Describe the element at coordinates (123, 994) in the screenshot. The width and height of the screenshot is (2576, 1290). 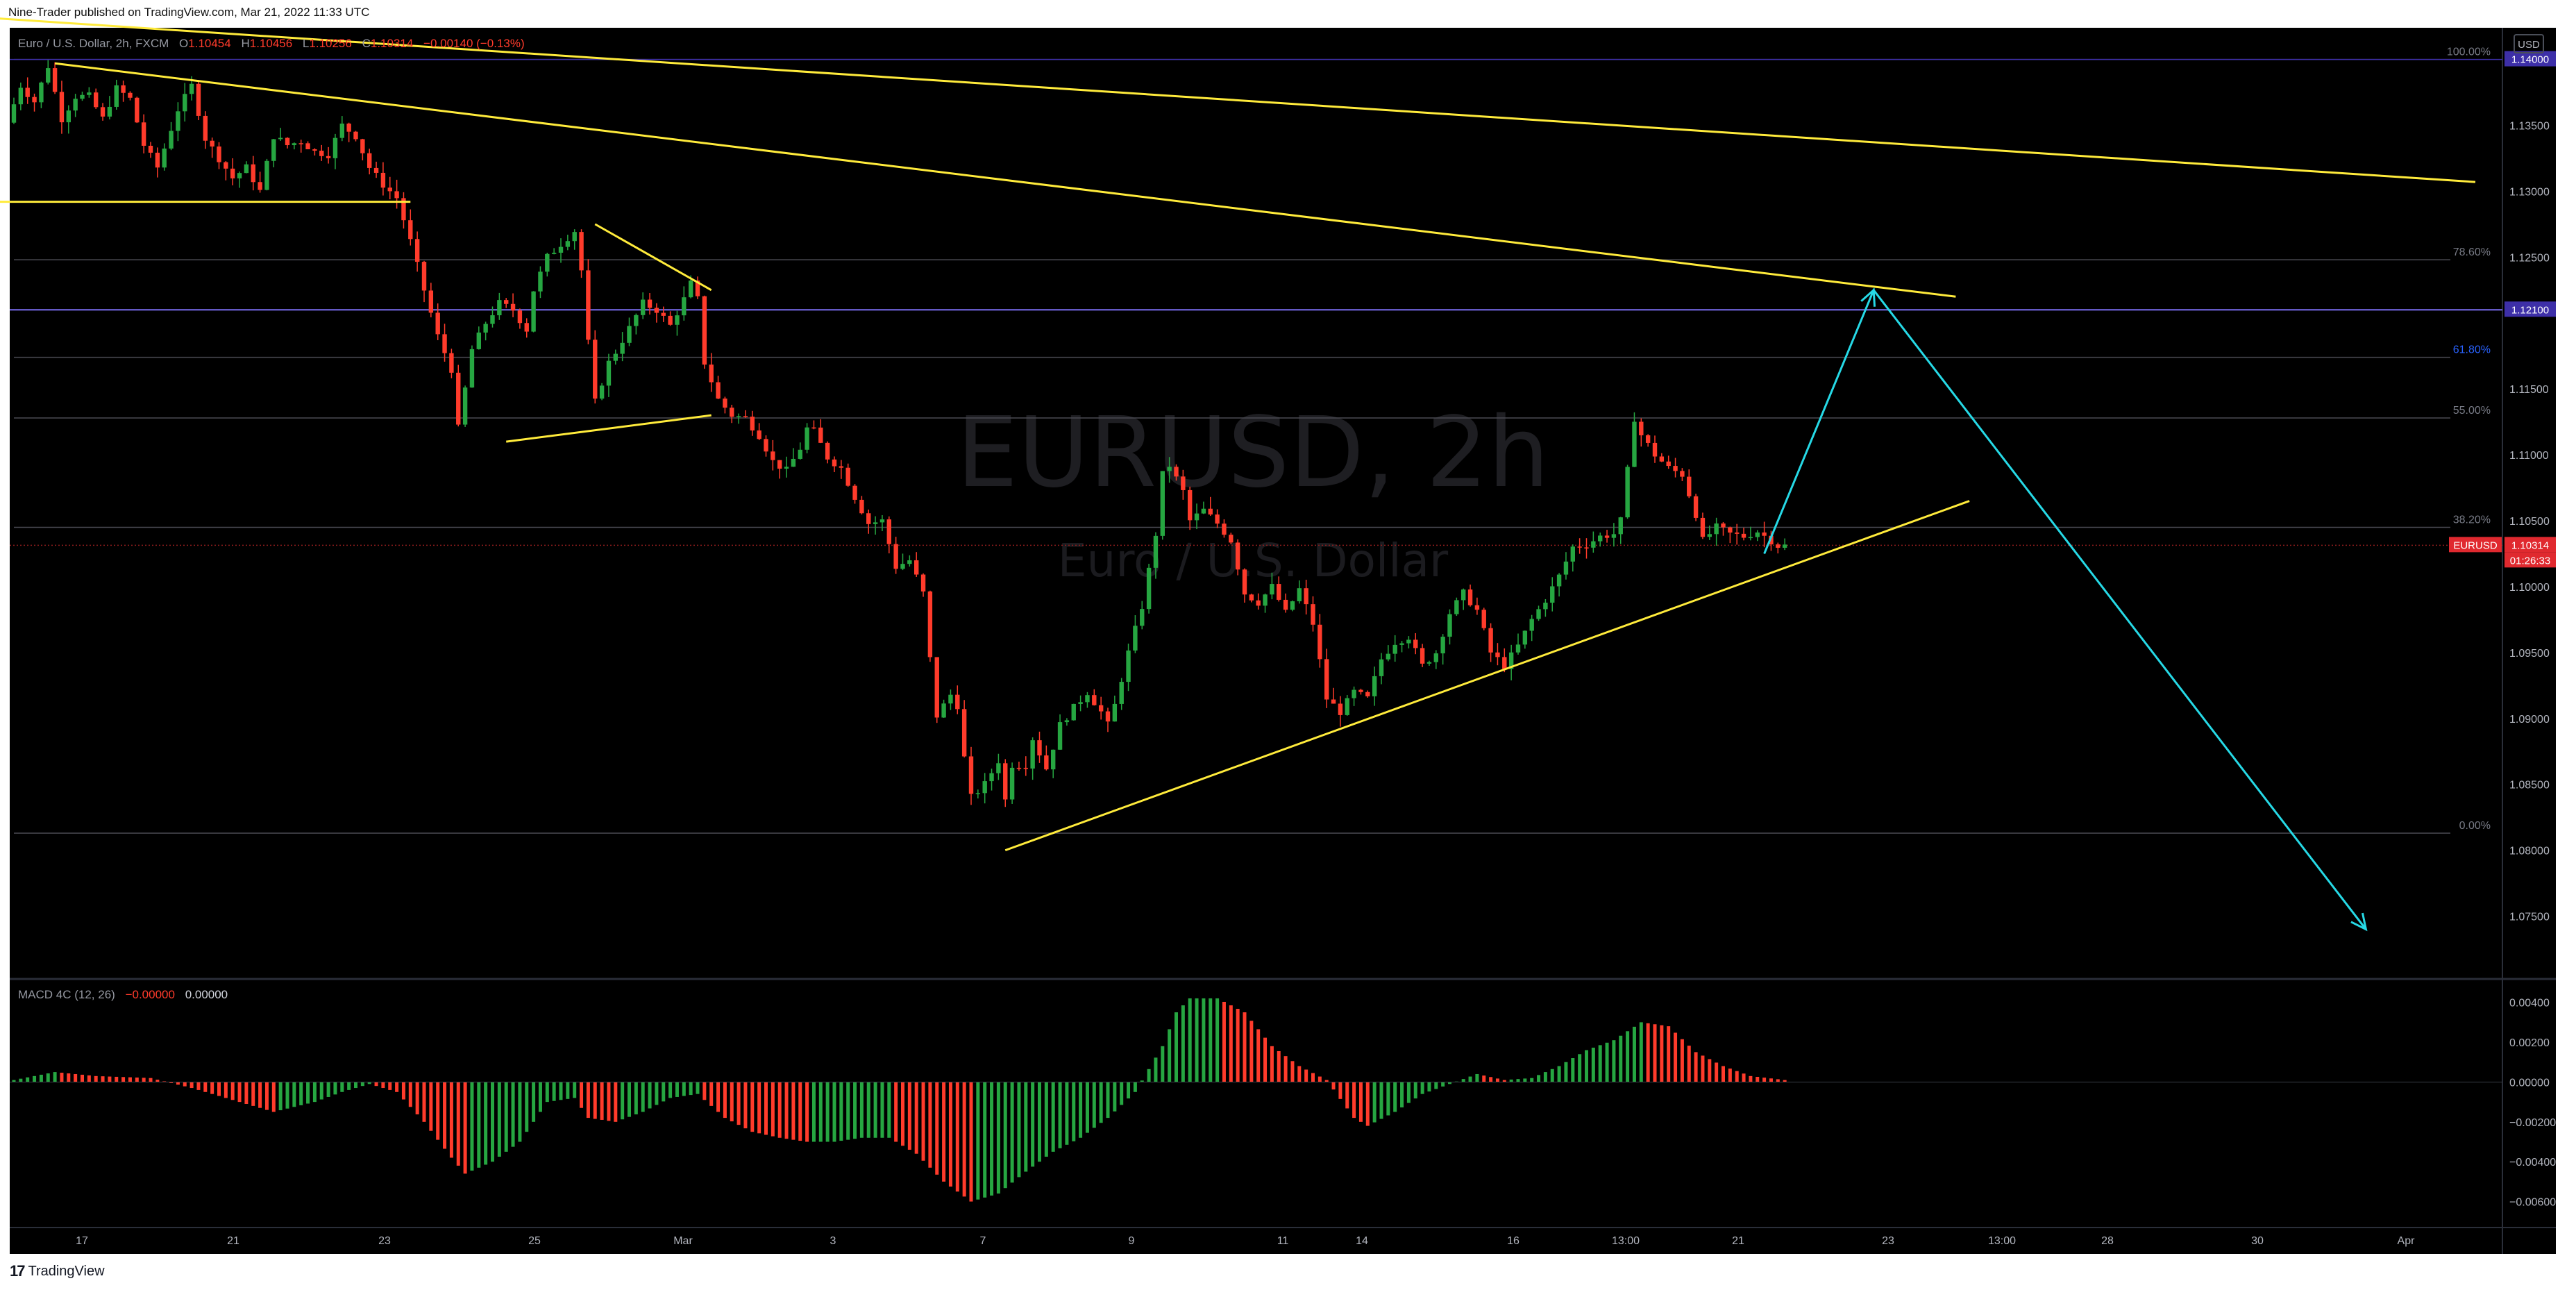
I see `macd-legend: MACD 4C (12, 26) −0.00000 0.00000` at that location.